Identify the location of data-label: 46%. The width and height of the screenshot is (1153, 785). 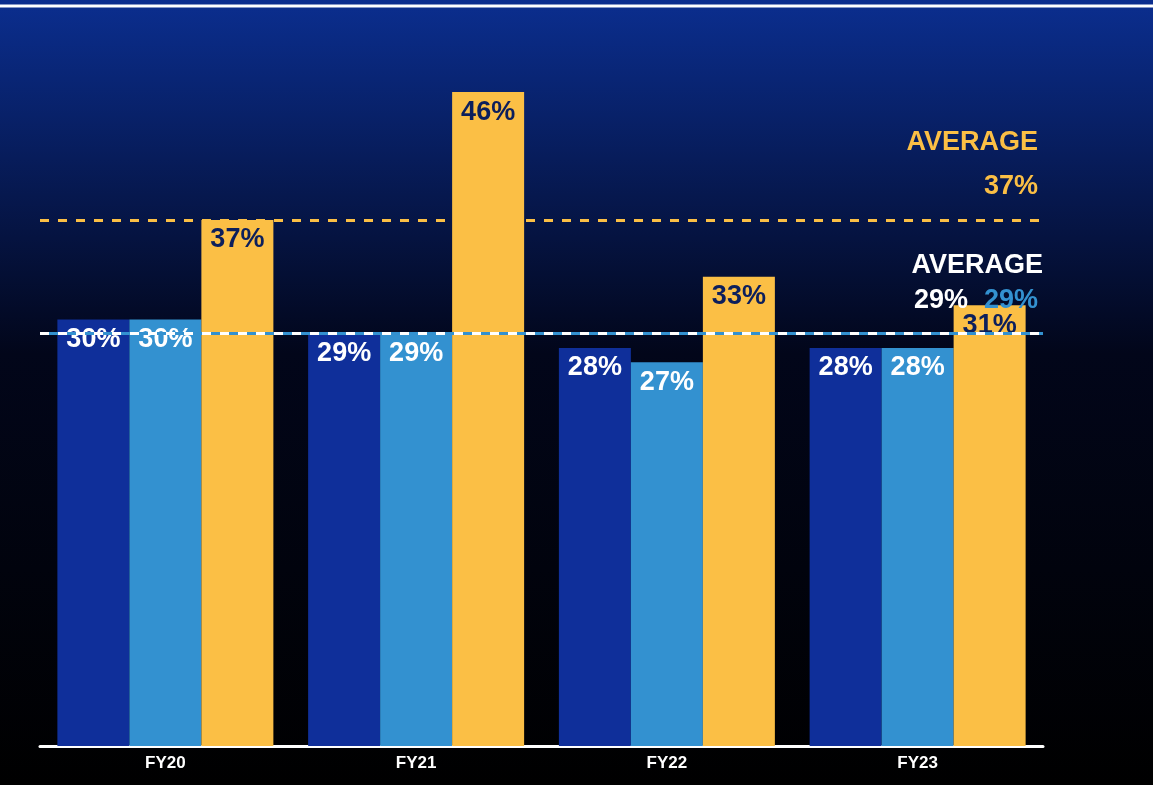
(488, 110).